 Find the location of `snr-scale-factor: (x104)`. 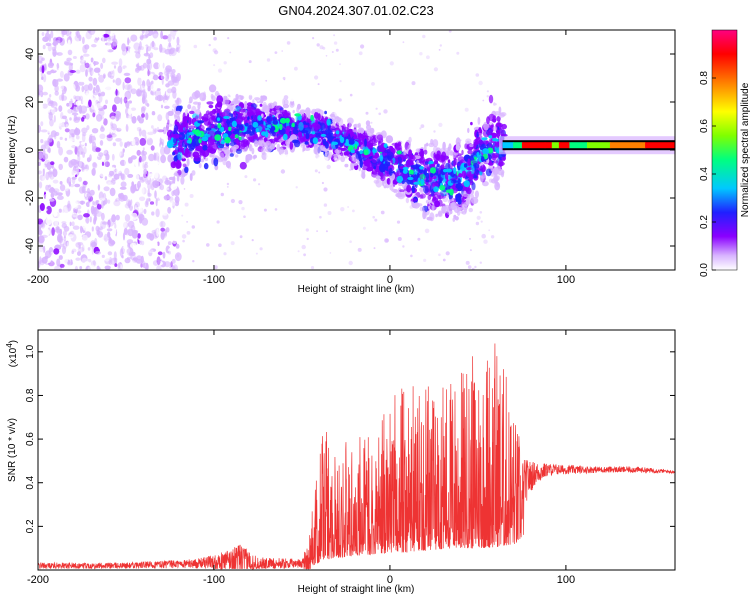

snr-scale-factor: (x104) is located at coordinates (12, 353).